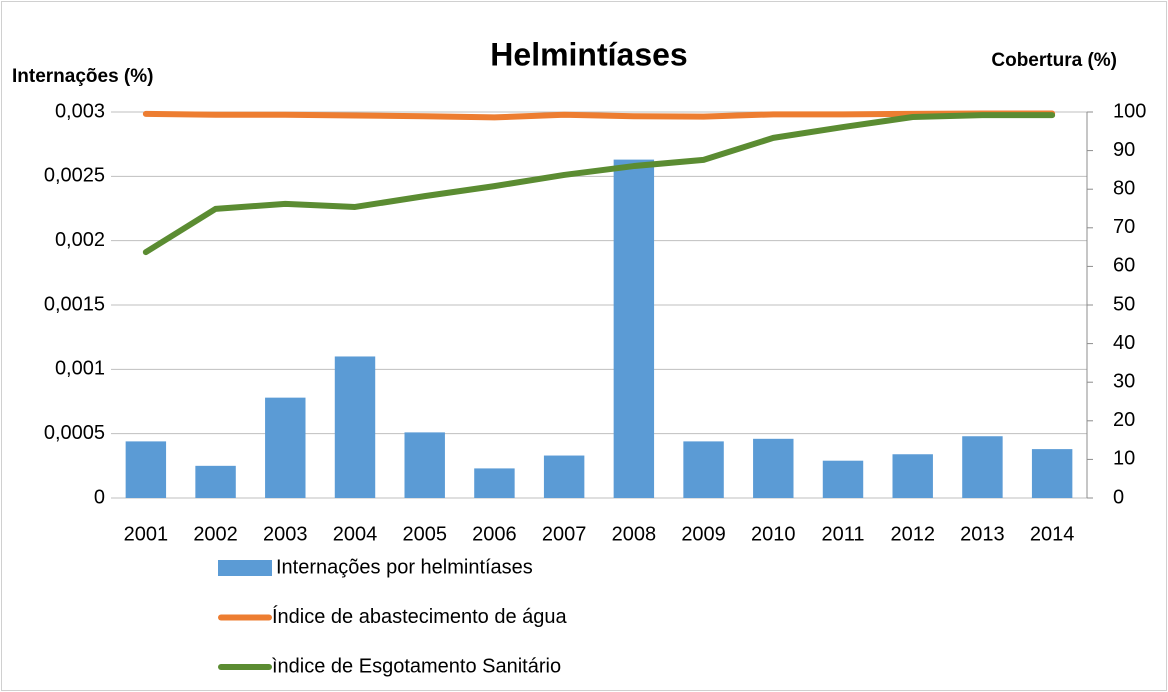 Image resolution: width=1168 pixels, height=692 pixels. What do you see at coordinates (982, 534) in the screenshot?
I see `x-tick-label: 2013` at bounding box center [982, 534].